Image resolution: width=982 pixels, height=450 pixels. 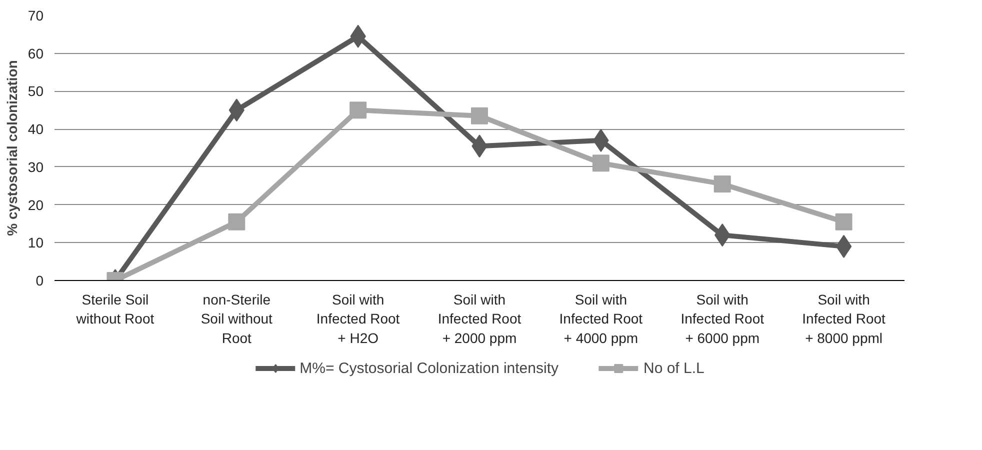 I want to click on y-tick-label: 20, so click(x=36, y=204).